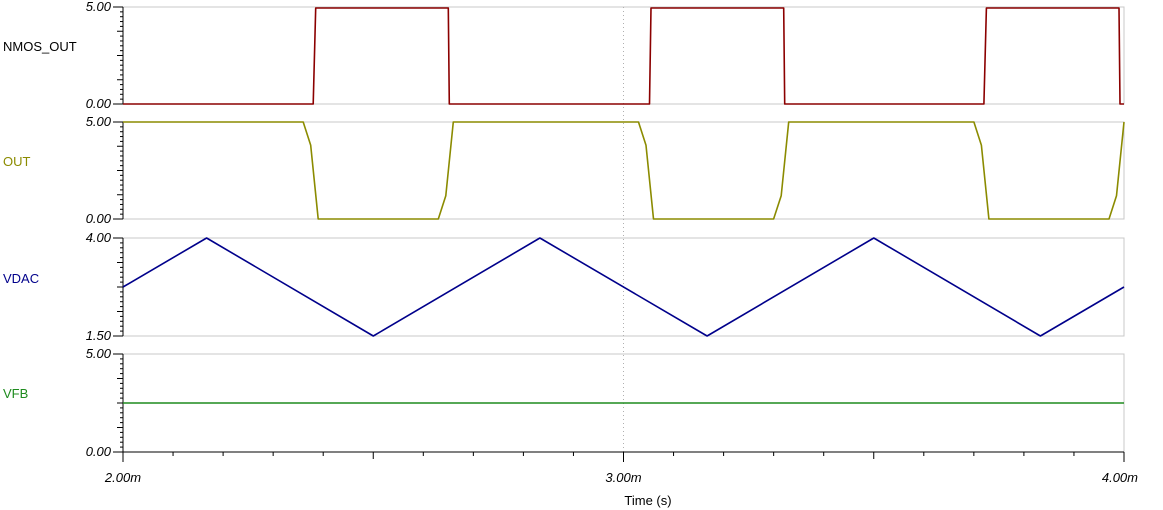 This screenshot has width=1163, height=510. Describe the element at coordinates (99, 121) in the screenshot. I see `panel-out-ytick-label-max: 5.00` at that location.